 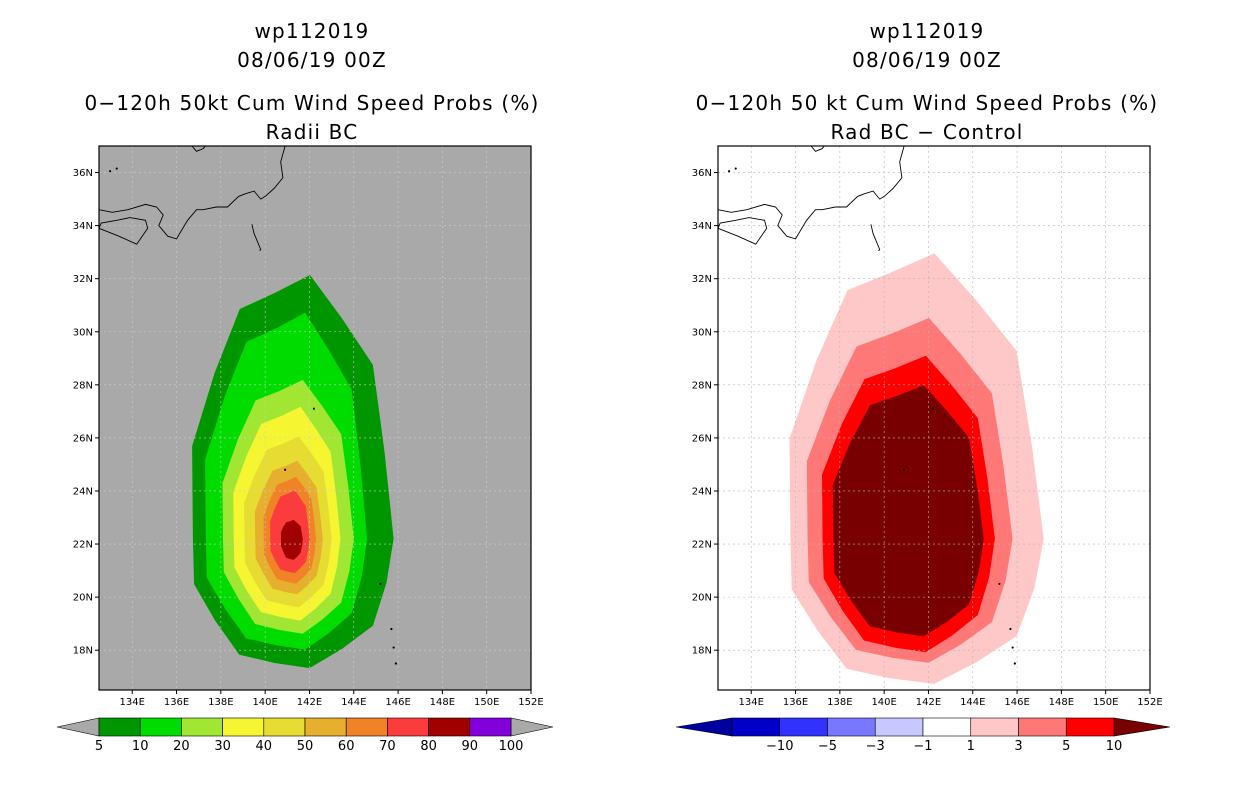 I want to click on right-colorbar-label: 3, so click(x=1018, y=746).